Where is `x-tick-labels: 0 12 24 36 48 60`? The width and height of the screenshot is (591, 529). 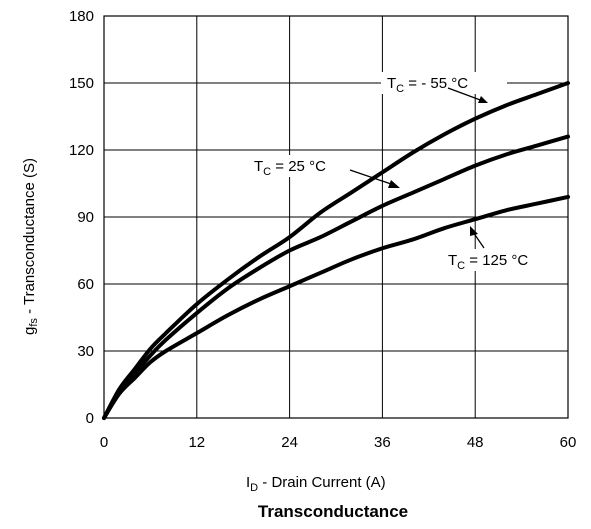 x-tick-labels: 0 12 24 36 48 60 is located at coordinates (338, 442).